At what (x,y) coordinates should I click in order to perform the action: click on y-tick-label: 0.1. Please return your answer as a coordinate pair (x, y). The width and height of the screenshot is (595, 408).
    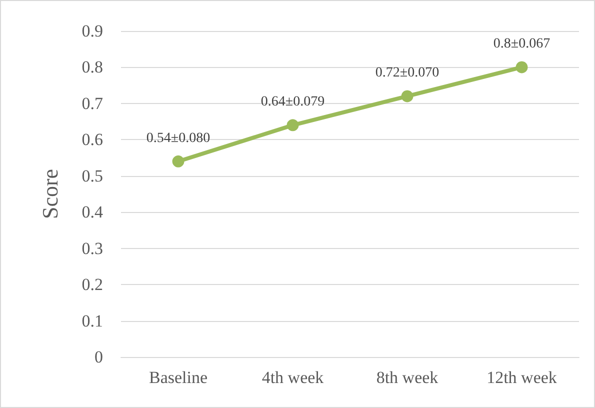
    Looking at the image, I should click on (92, 320).